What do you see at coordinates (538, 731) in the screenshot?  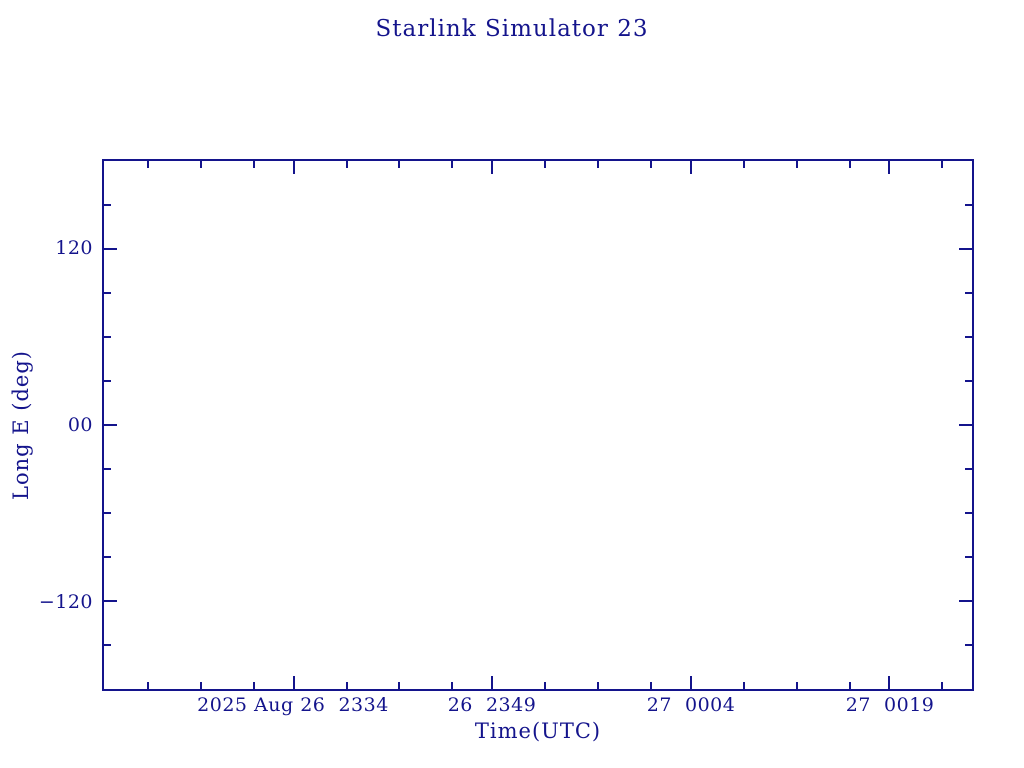 I see `x-axis-title: Time(UTC)` at bounding box center [538, 731].